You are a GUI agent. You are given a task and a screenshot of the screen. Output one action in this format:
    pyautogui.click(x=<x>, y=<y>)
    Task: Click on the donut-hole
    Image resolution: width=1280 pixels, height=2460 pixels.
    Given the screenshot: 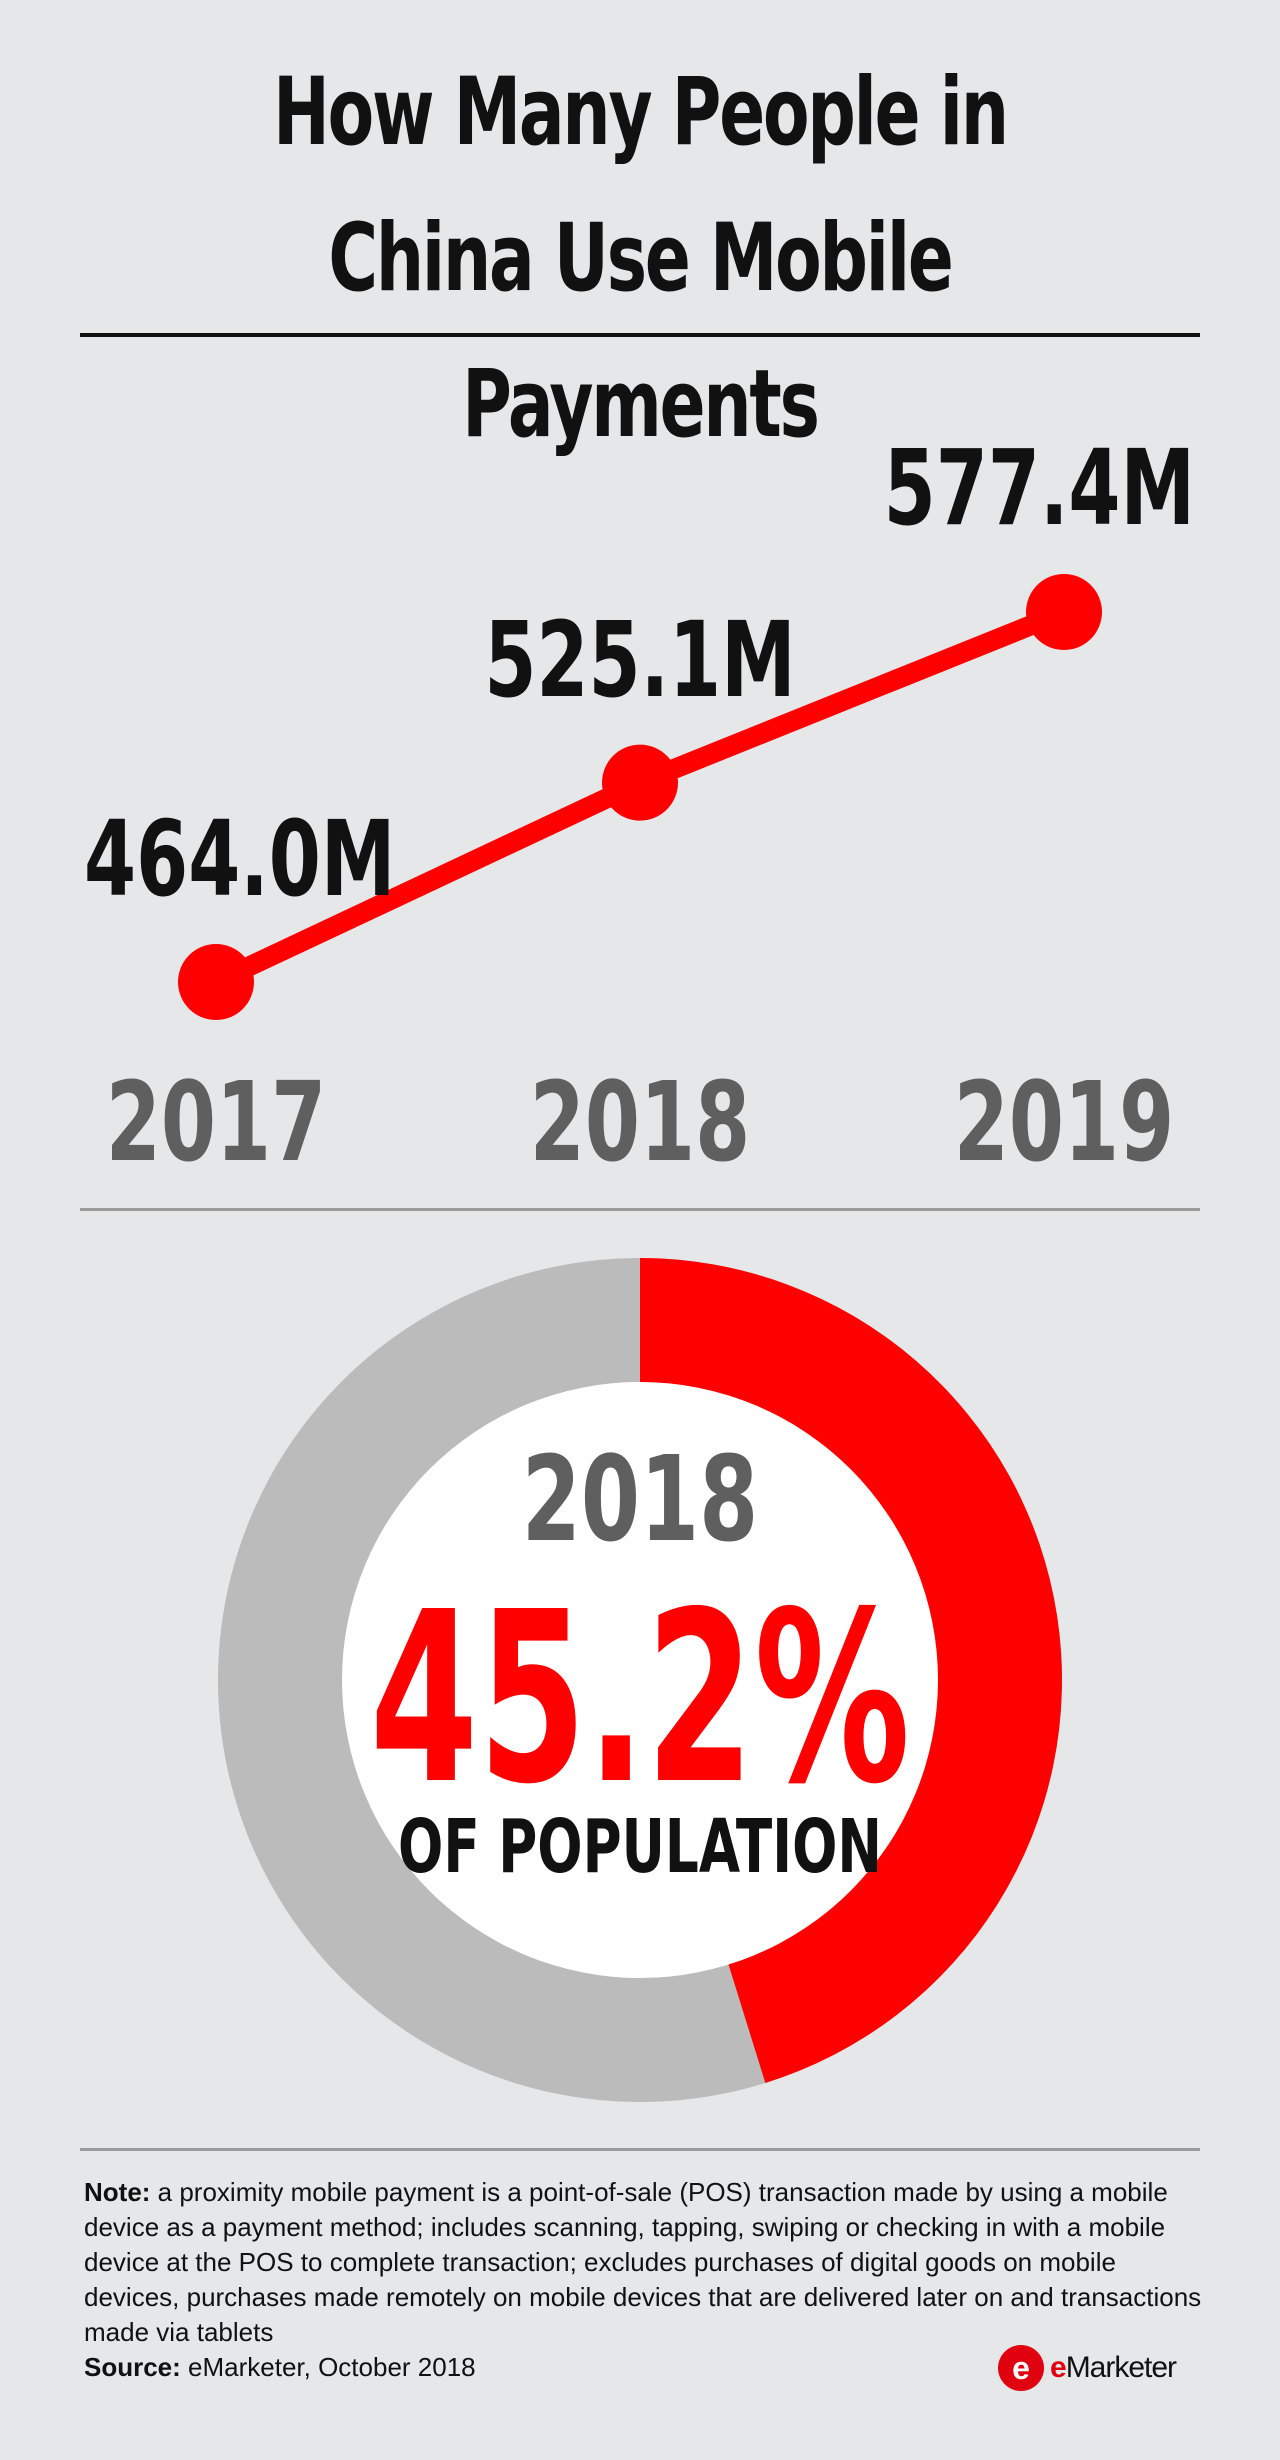 What is the action you would take?
    pyautogui.click(x=640, y=1680)
    